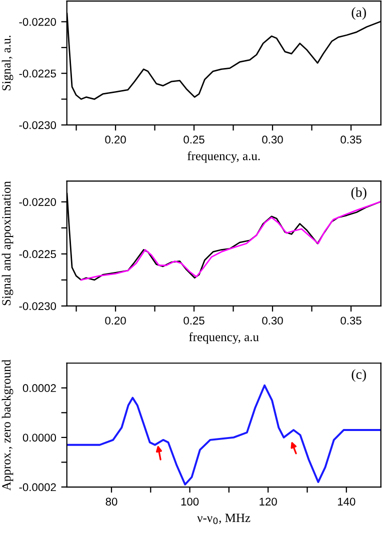  I want to click on annotation: (a), so click(359, 13).